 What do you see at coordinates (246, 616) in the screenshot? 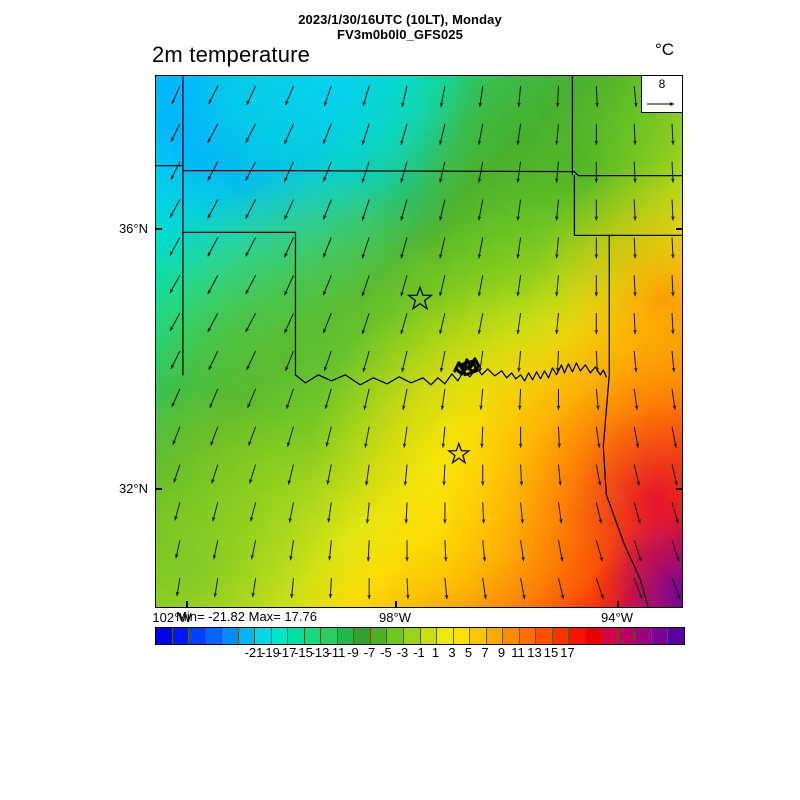
I see `minmax-annotation: Min= -21.82 Max= 17.76` at bounding box center [246, 616].